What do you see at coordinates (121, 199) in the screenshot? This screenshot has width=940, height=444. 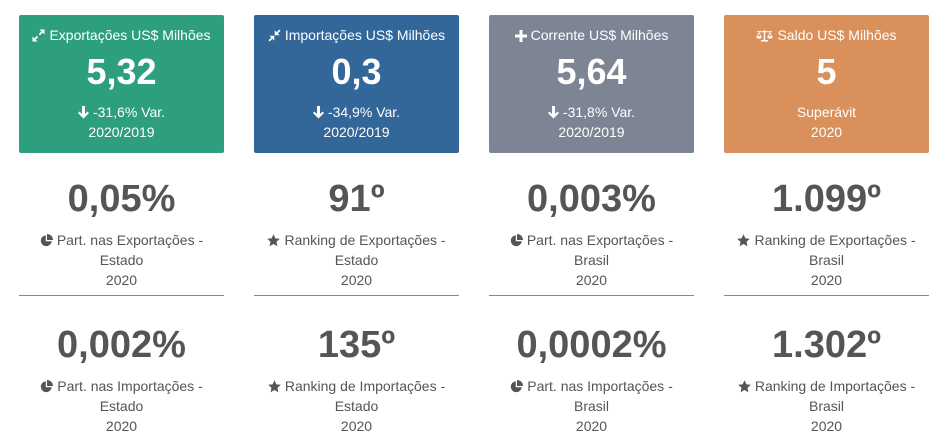 I see `stat-value: 0,05%` at bounding box center [121, 199].